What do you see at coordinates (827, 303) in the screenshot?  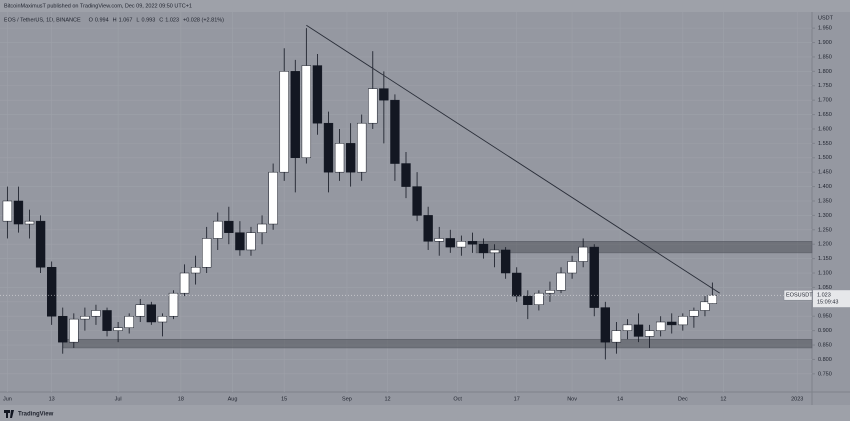 I see `countdown: 15:09:43` at bounding box center [827, 303].